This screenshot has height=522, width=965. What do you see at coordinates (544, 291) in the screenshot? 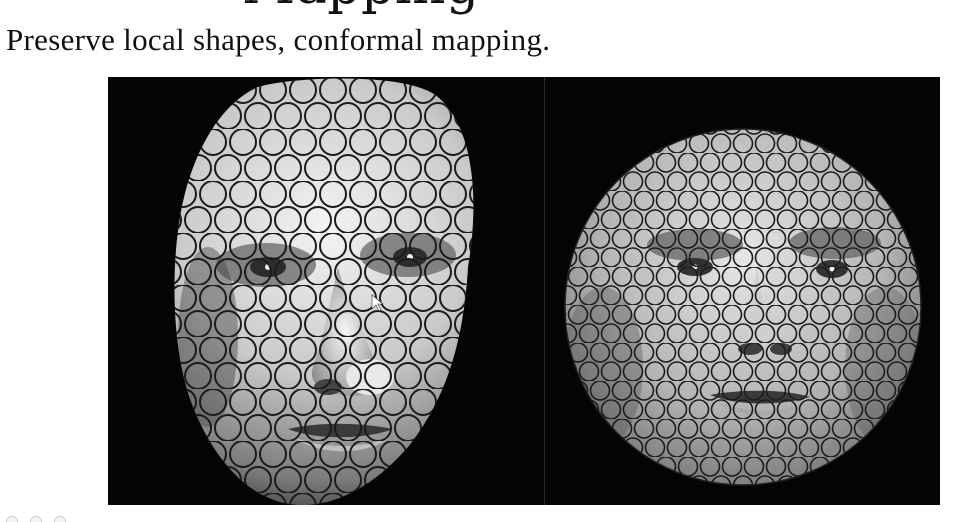
I see `panel-divider` at bounding box center [544, 291].